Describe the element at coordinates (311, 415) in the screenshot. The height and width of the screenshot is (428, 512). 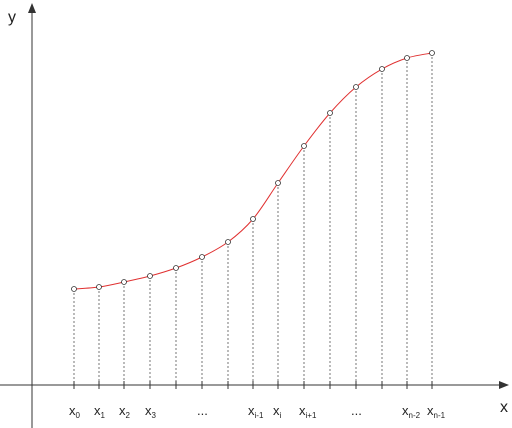
I see `label-sub: i+1` at that location.